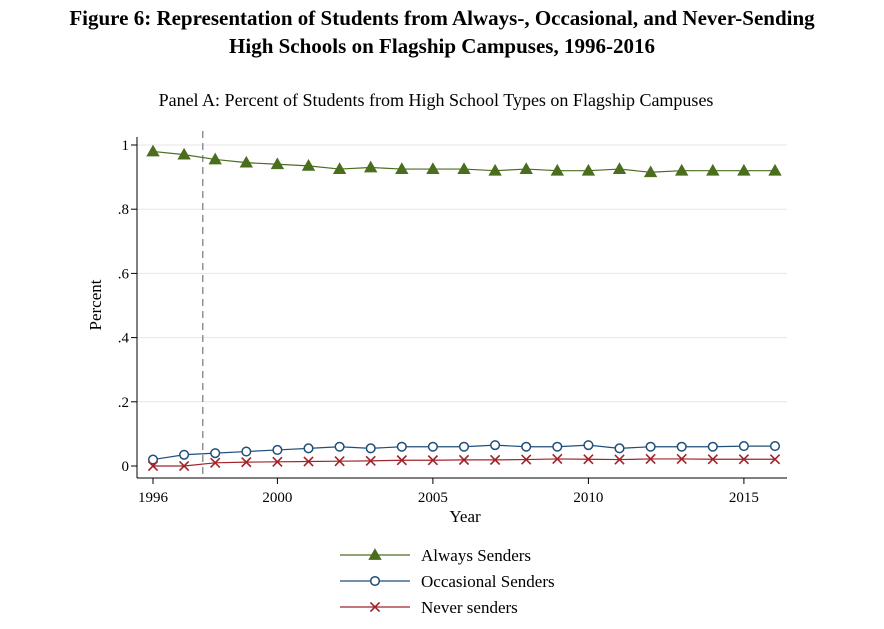 This screenshot has height=629, width=884. What do you see at coordinates (433, 498) in the screenshot?
I see `x-tick-label: 2005` at bounding box center [433, 498].